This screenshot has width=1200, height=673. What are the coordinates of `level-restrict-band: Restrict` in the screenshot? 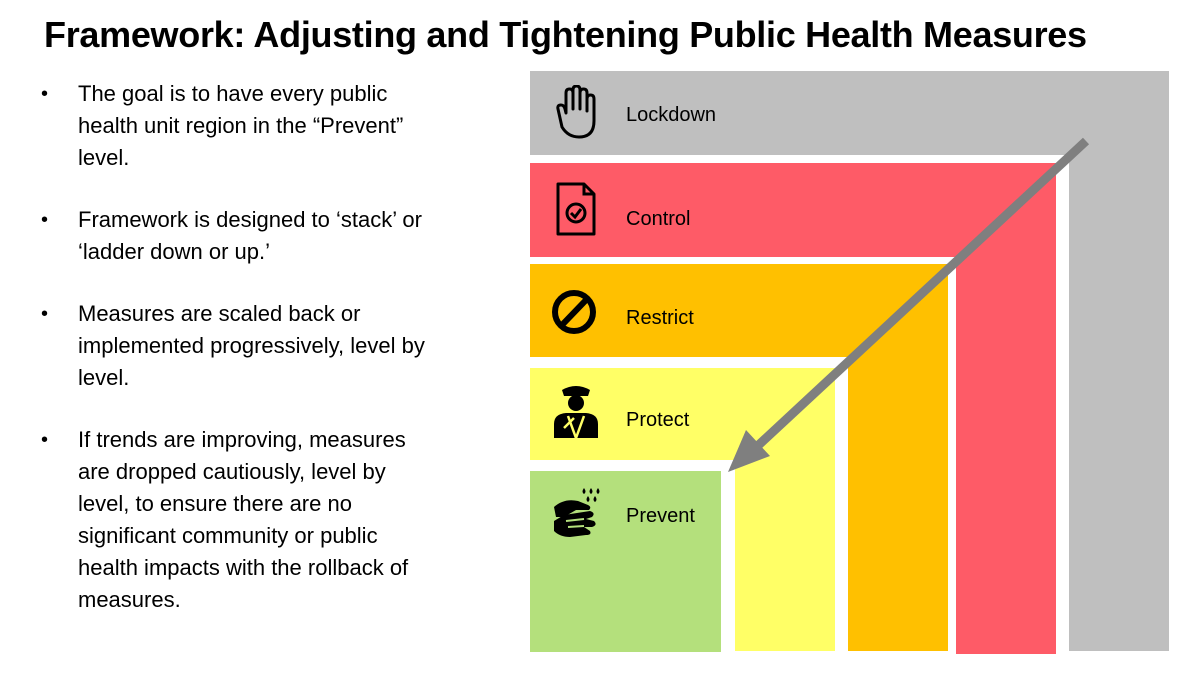 It's located at (739, 310).